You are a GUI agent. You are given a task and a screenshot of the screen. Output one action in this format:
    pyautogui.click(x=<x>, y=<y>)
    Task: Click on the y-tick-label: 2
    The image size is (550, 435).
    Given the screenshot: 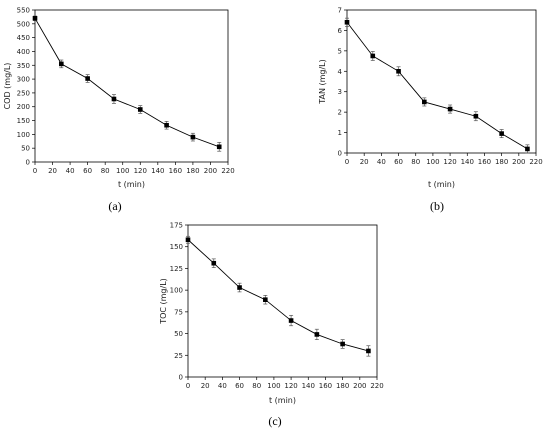 What is the action you would take?
    pyautogui.click(x=340, y=113)
    